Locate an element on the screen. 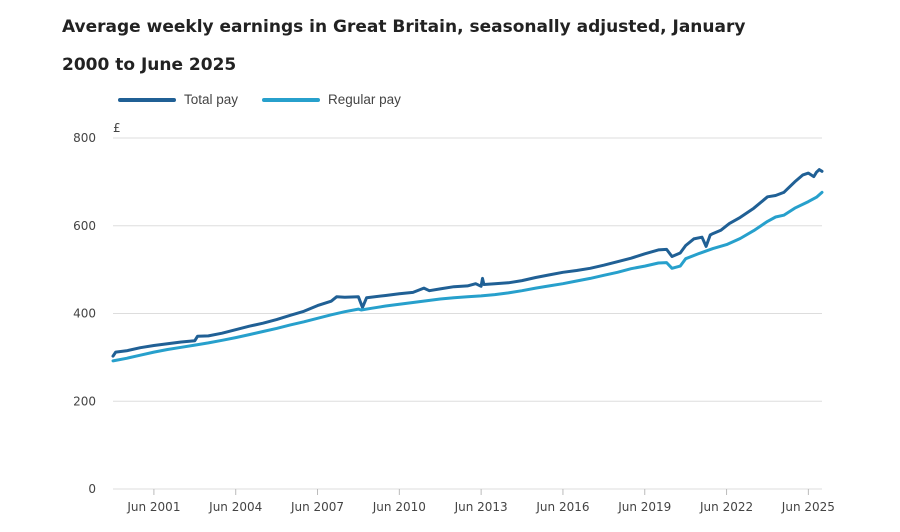 The height and width of the screenshot is (532, 900). y-axis: 0 200 400 600 800 £ is located at coordinates (97, 308).